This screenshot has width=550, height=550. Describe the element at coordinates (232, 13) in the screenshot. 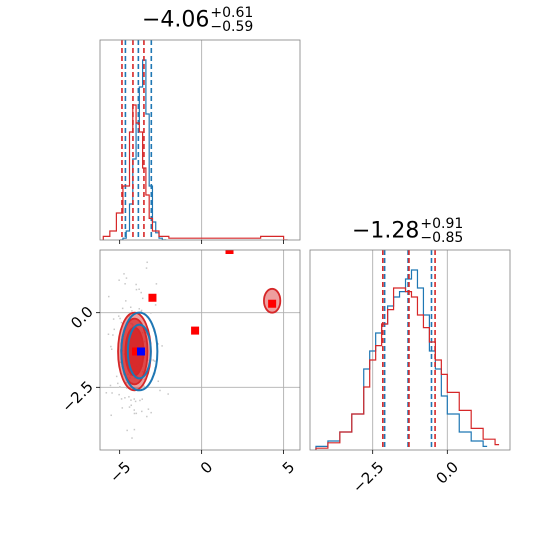

I see `title-upper-error: +0.61` at that location.